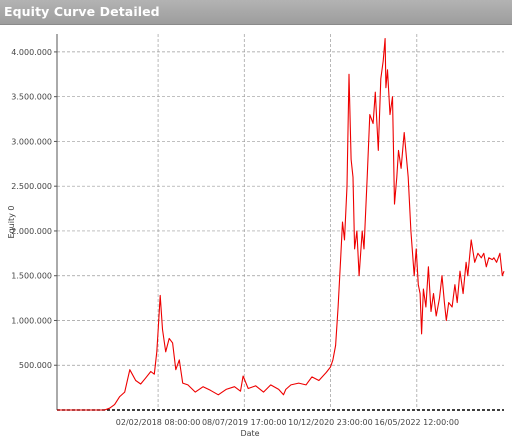 The height and width of the screenshot is (439, 512). I want to click on x-axis-title: Date, so click(249, 433).